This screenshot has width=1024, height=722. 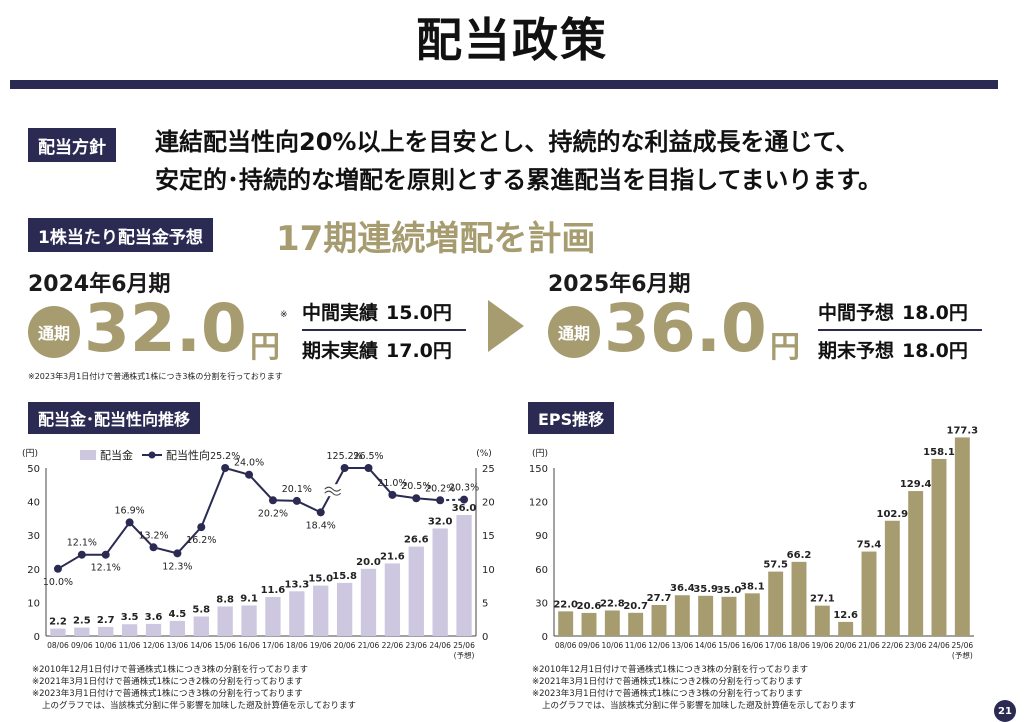 I want to click on dividend-bar-label: 15.8, so click(x=344, y=576).